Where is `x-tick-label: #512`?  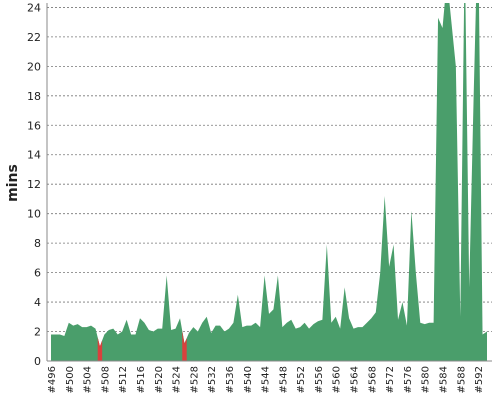 x-tick-label: #512 is located at coordinates (123, 379).